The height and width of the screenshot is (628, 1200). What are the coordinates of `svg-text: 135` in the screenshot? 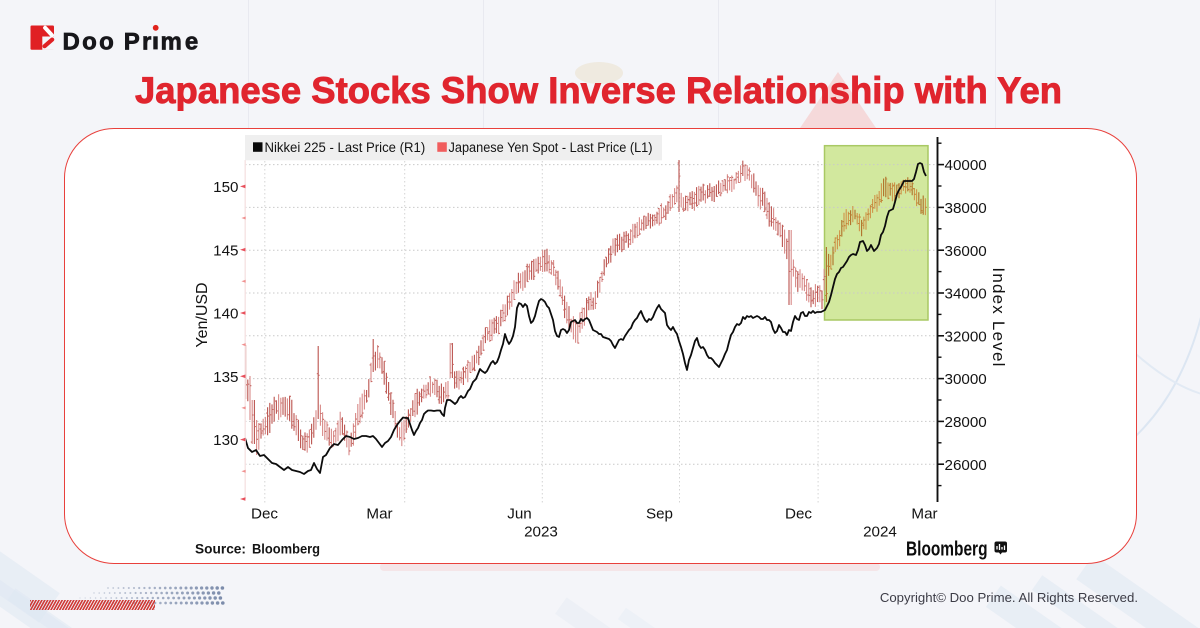 It's located at (225, 377).